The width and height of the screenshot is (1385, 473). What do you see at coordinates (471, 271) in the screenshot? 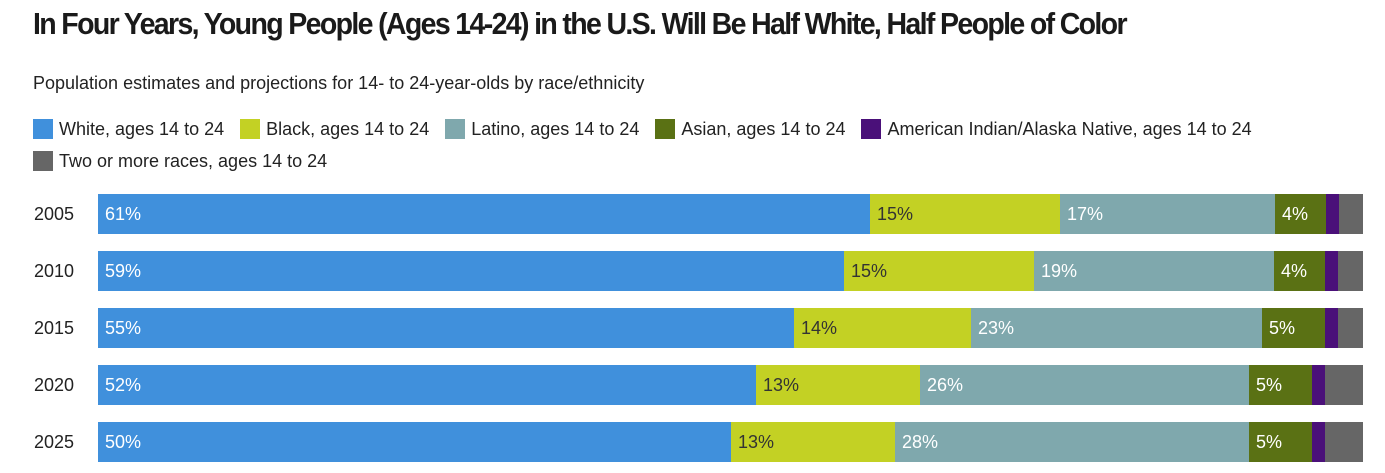
I see `bar-segment-white: 59%` at bounding box center [471, 271].